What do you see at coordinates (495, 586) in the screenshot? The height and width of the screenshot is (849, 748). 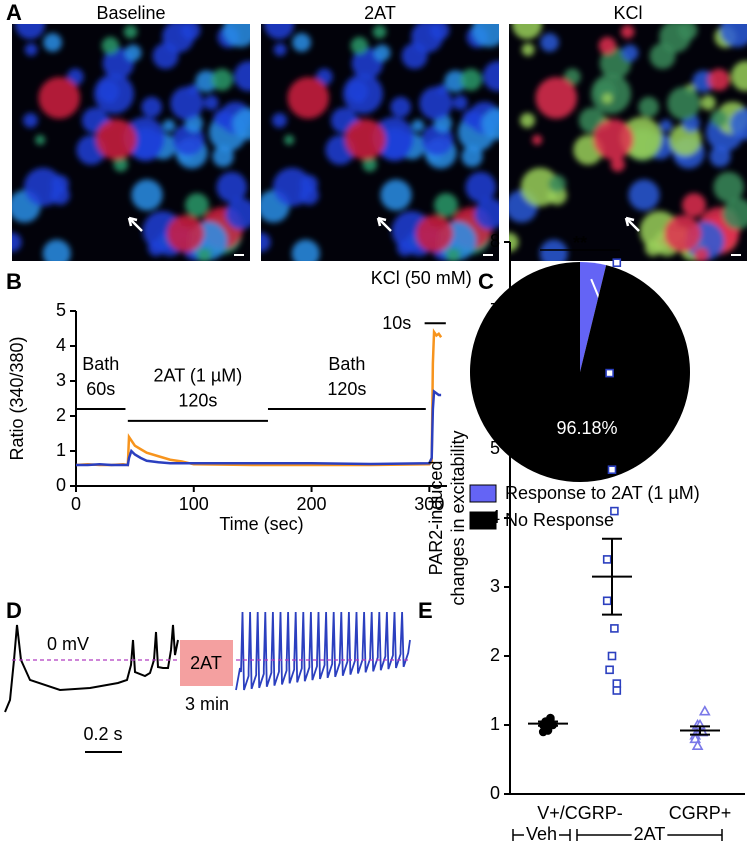 I see `y-tick-label: 3` at bounding box center [495, 586].